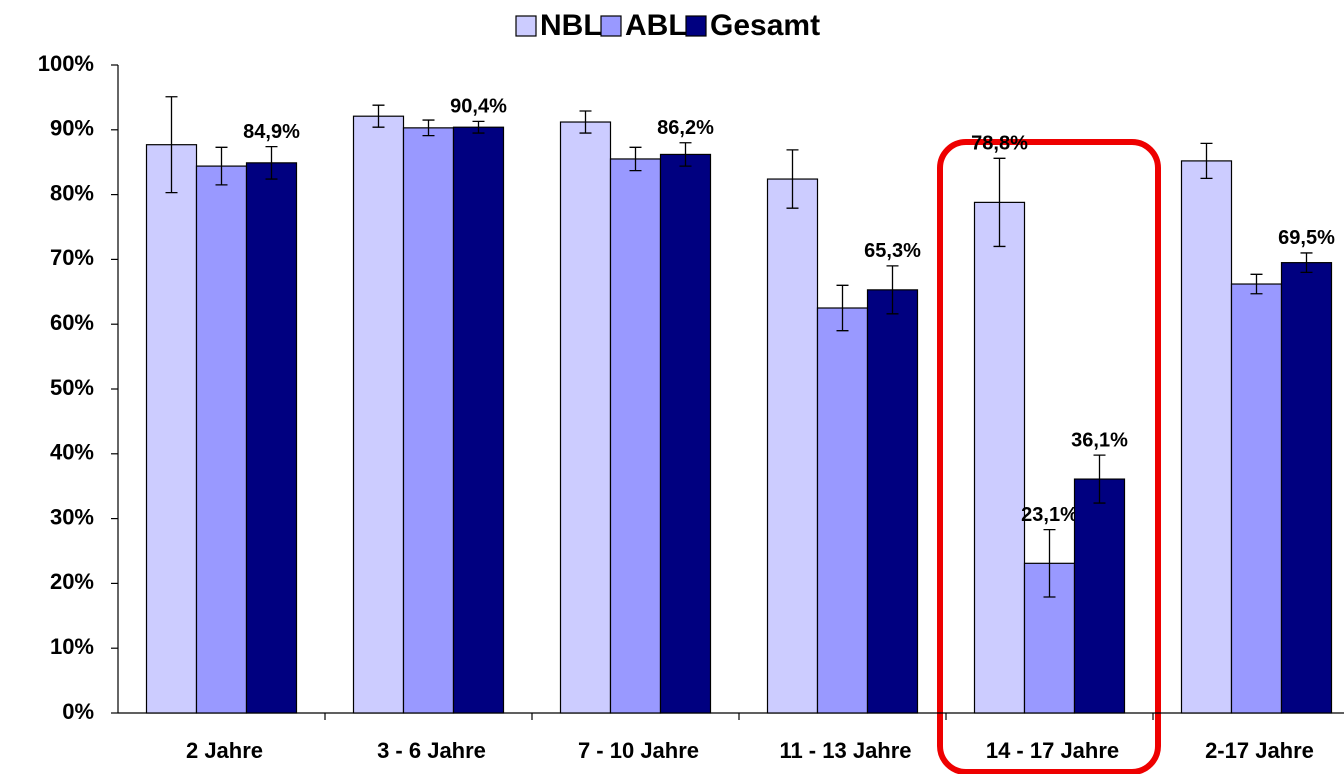  What do you see at coordinates (72, 581) in the screenshot?
I see `y-tick-label: 20%` at bounding box center [72, 581].